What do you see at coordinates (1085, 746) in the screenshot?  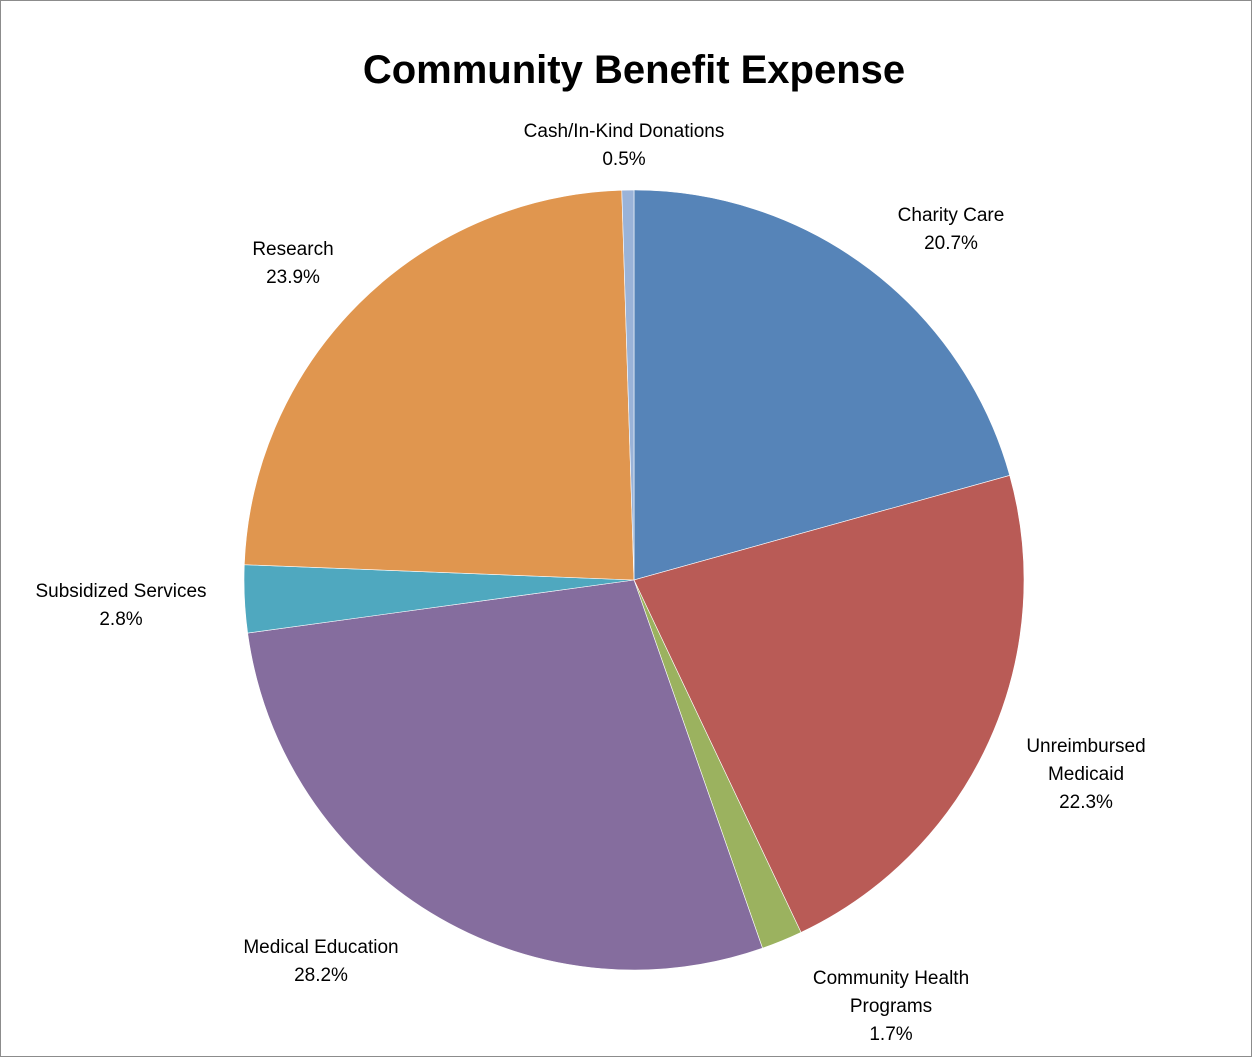 I see `slice-category-label: Unreimbursed` at bounding box center [1085, 746].